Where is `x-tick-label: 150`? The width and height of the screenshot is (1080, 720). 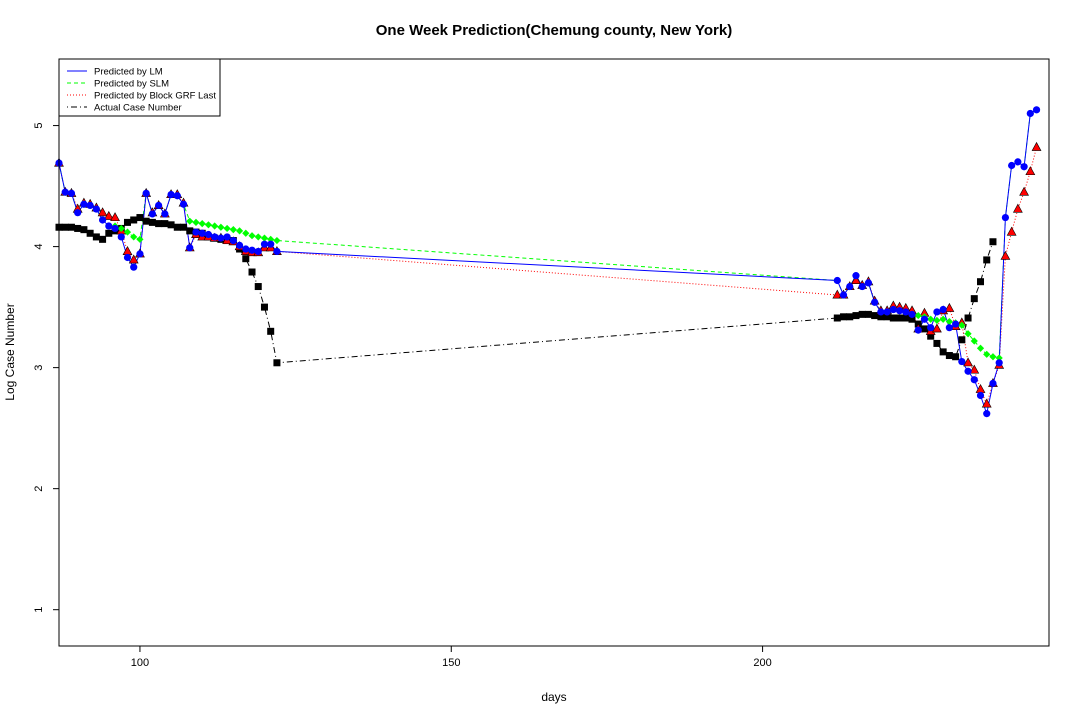 x-tick-label: 150 is located at coordinates (451, 663).